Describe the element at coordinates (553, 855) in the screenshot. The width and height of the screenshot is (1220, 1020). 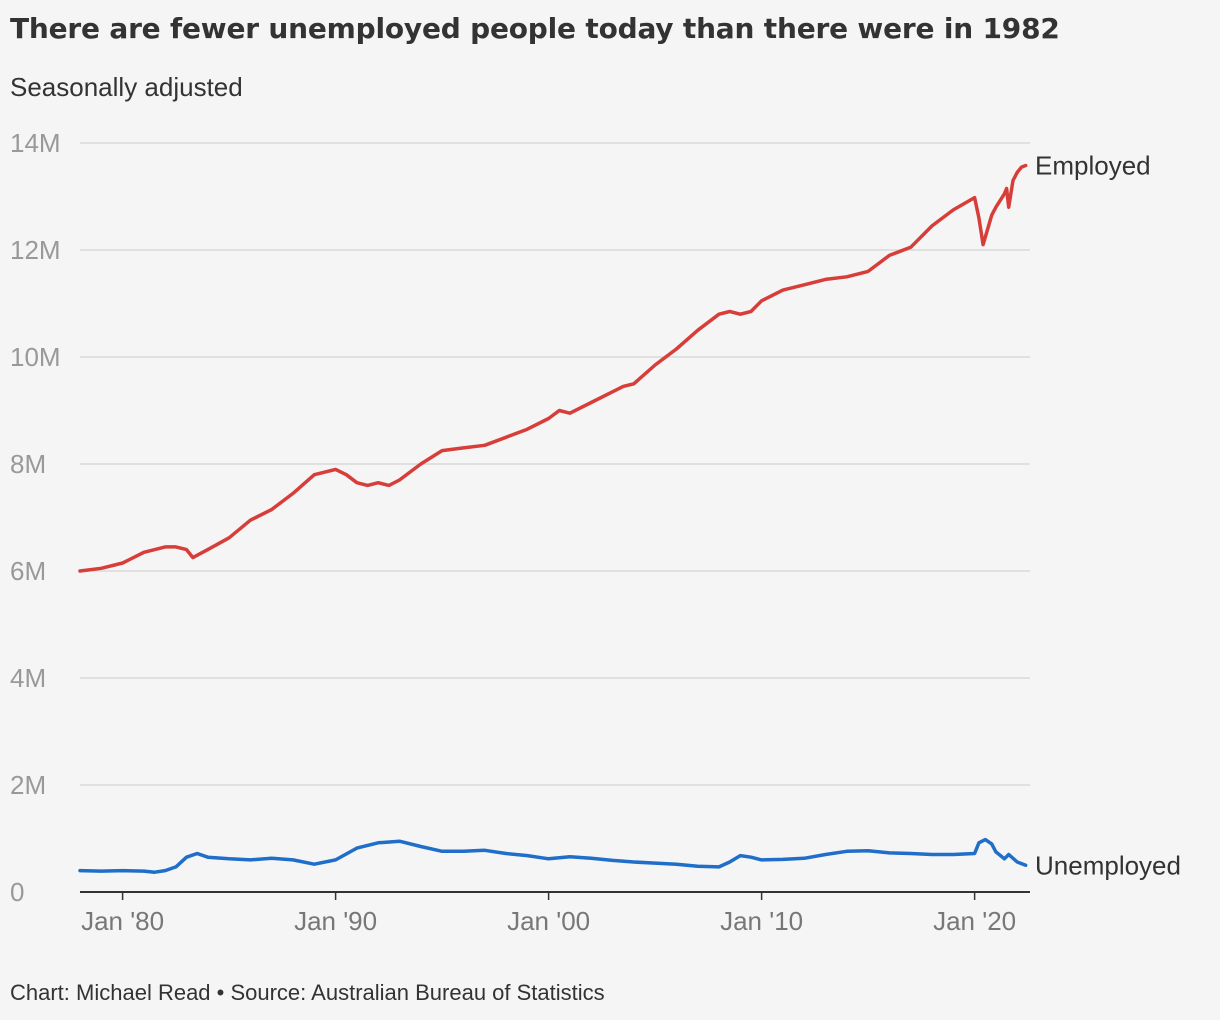
I see `series-line-unemployed` at that location.